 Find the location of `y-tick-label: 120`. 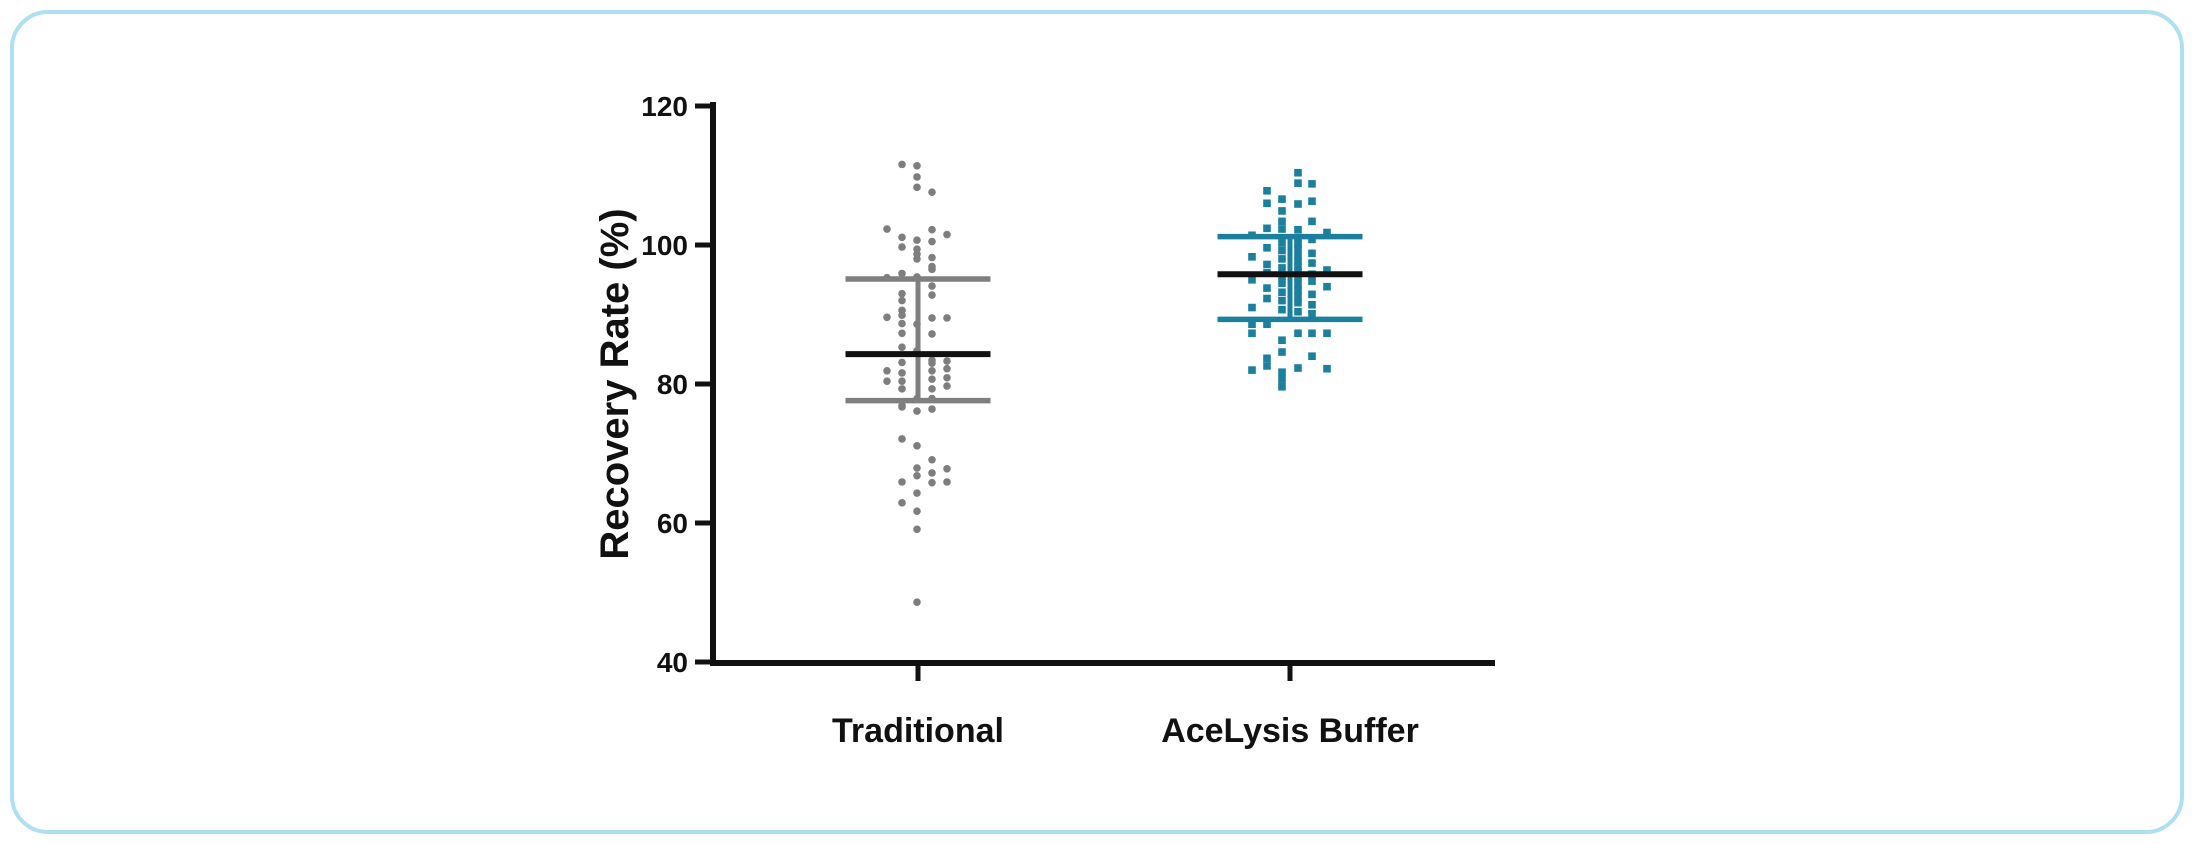

y-tick-label: 120 is located at coordinates (664, 106).